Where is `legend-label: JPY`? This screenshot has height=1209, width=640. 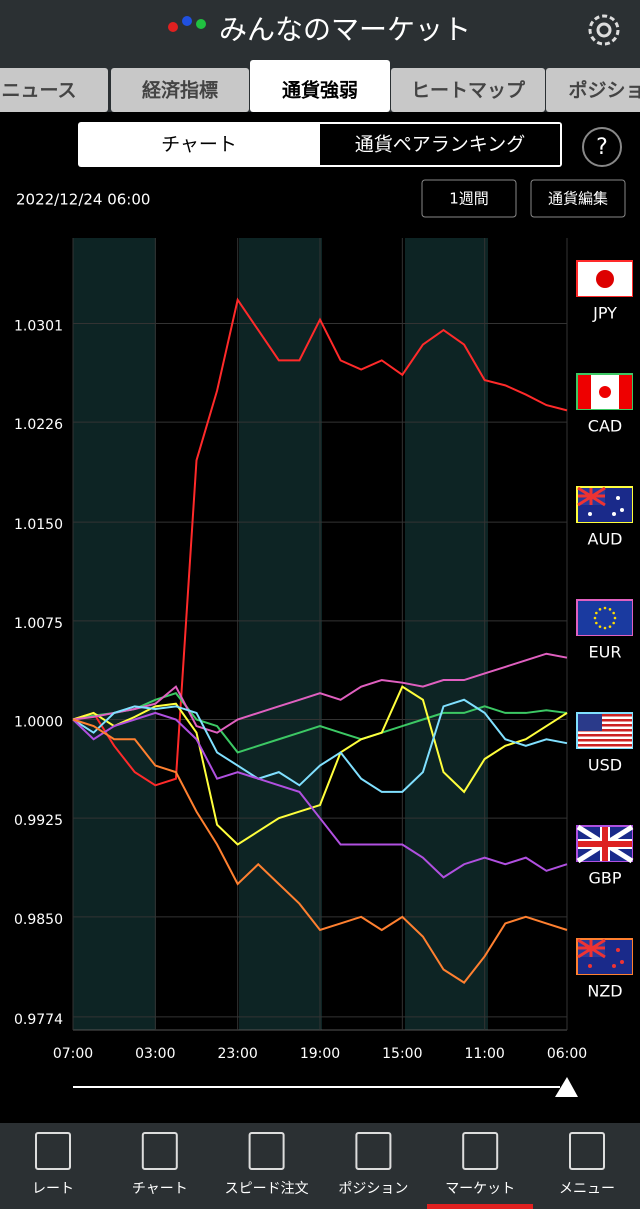 legend-label: JPY is located at coordinates (604, 313).